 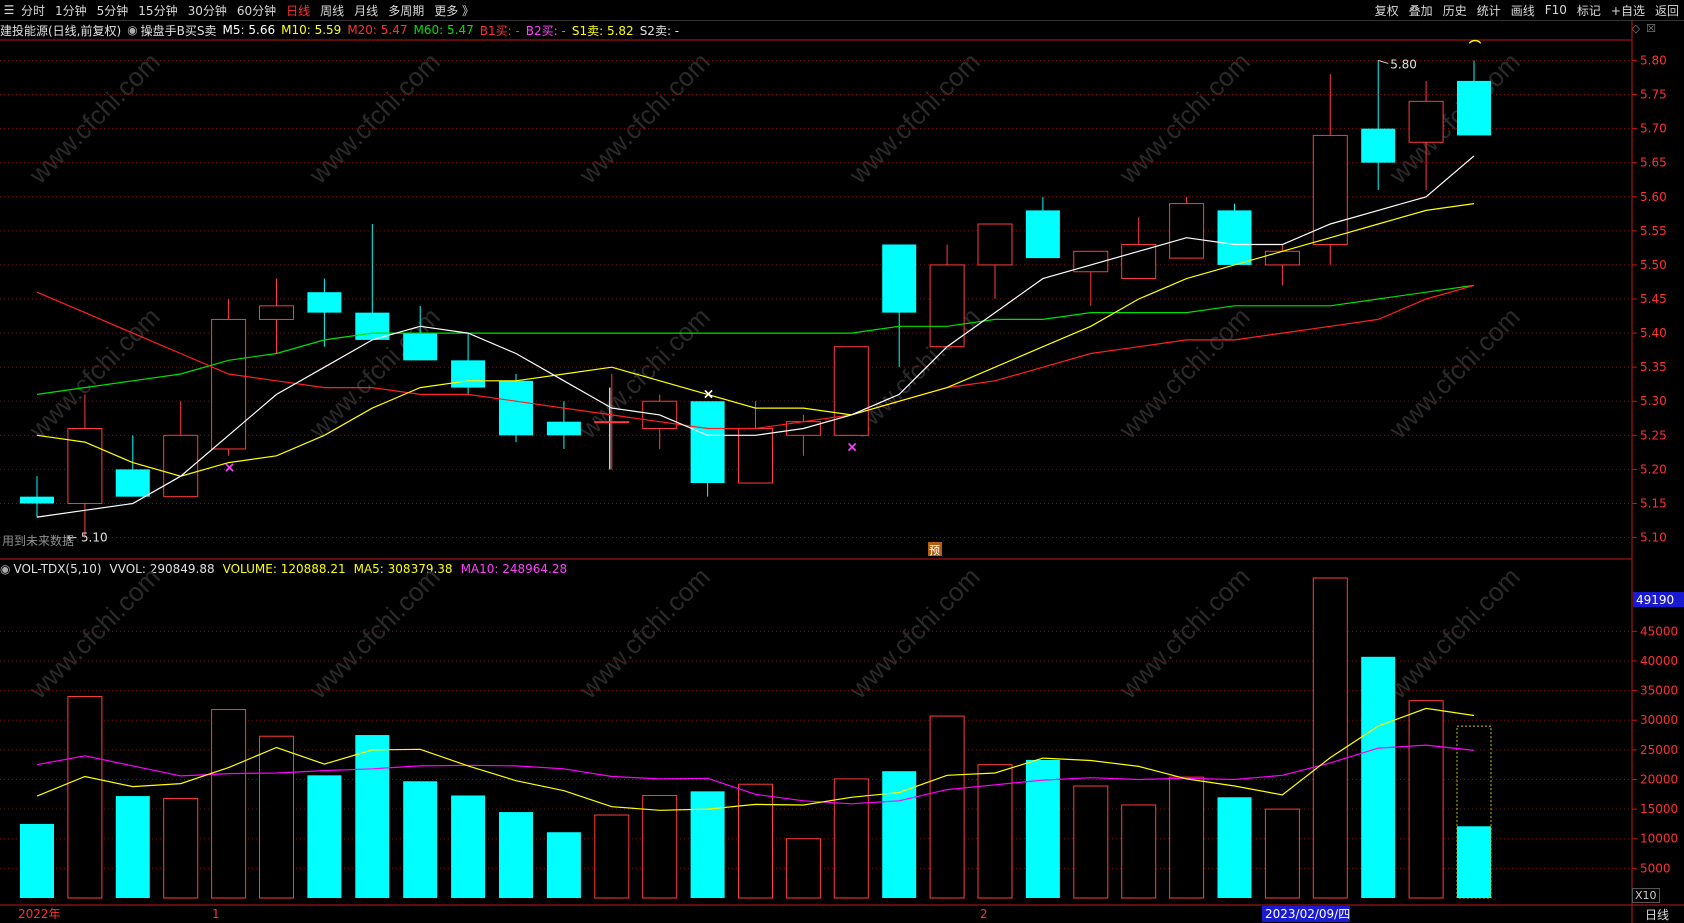 What do you see at coordinates (1454, 10) in the screenshot?
I see `toolbar-action-2: 历史` at bounding box center [1454, 10].